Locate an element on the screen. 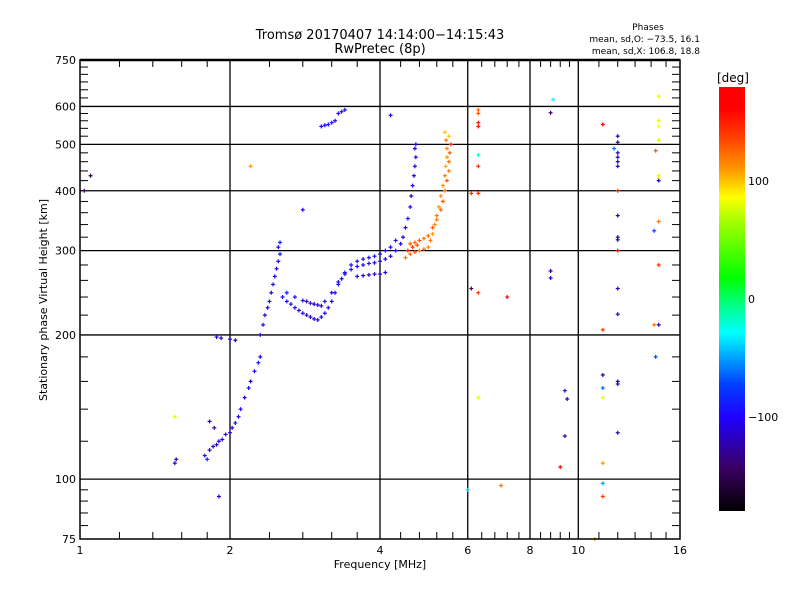 The height and width of the screenshot is (600, 800). chart-subtitle: RwPretec (8p) is located at coordinates (379, 49).